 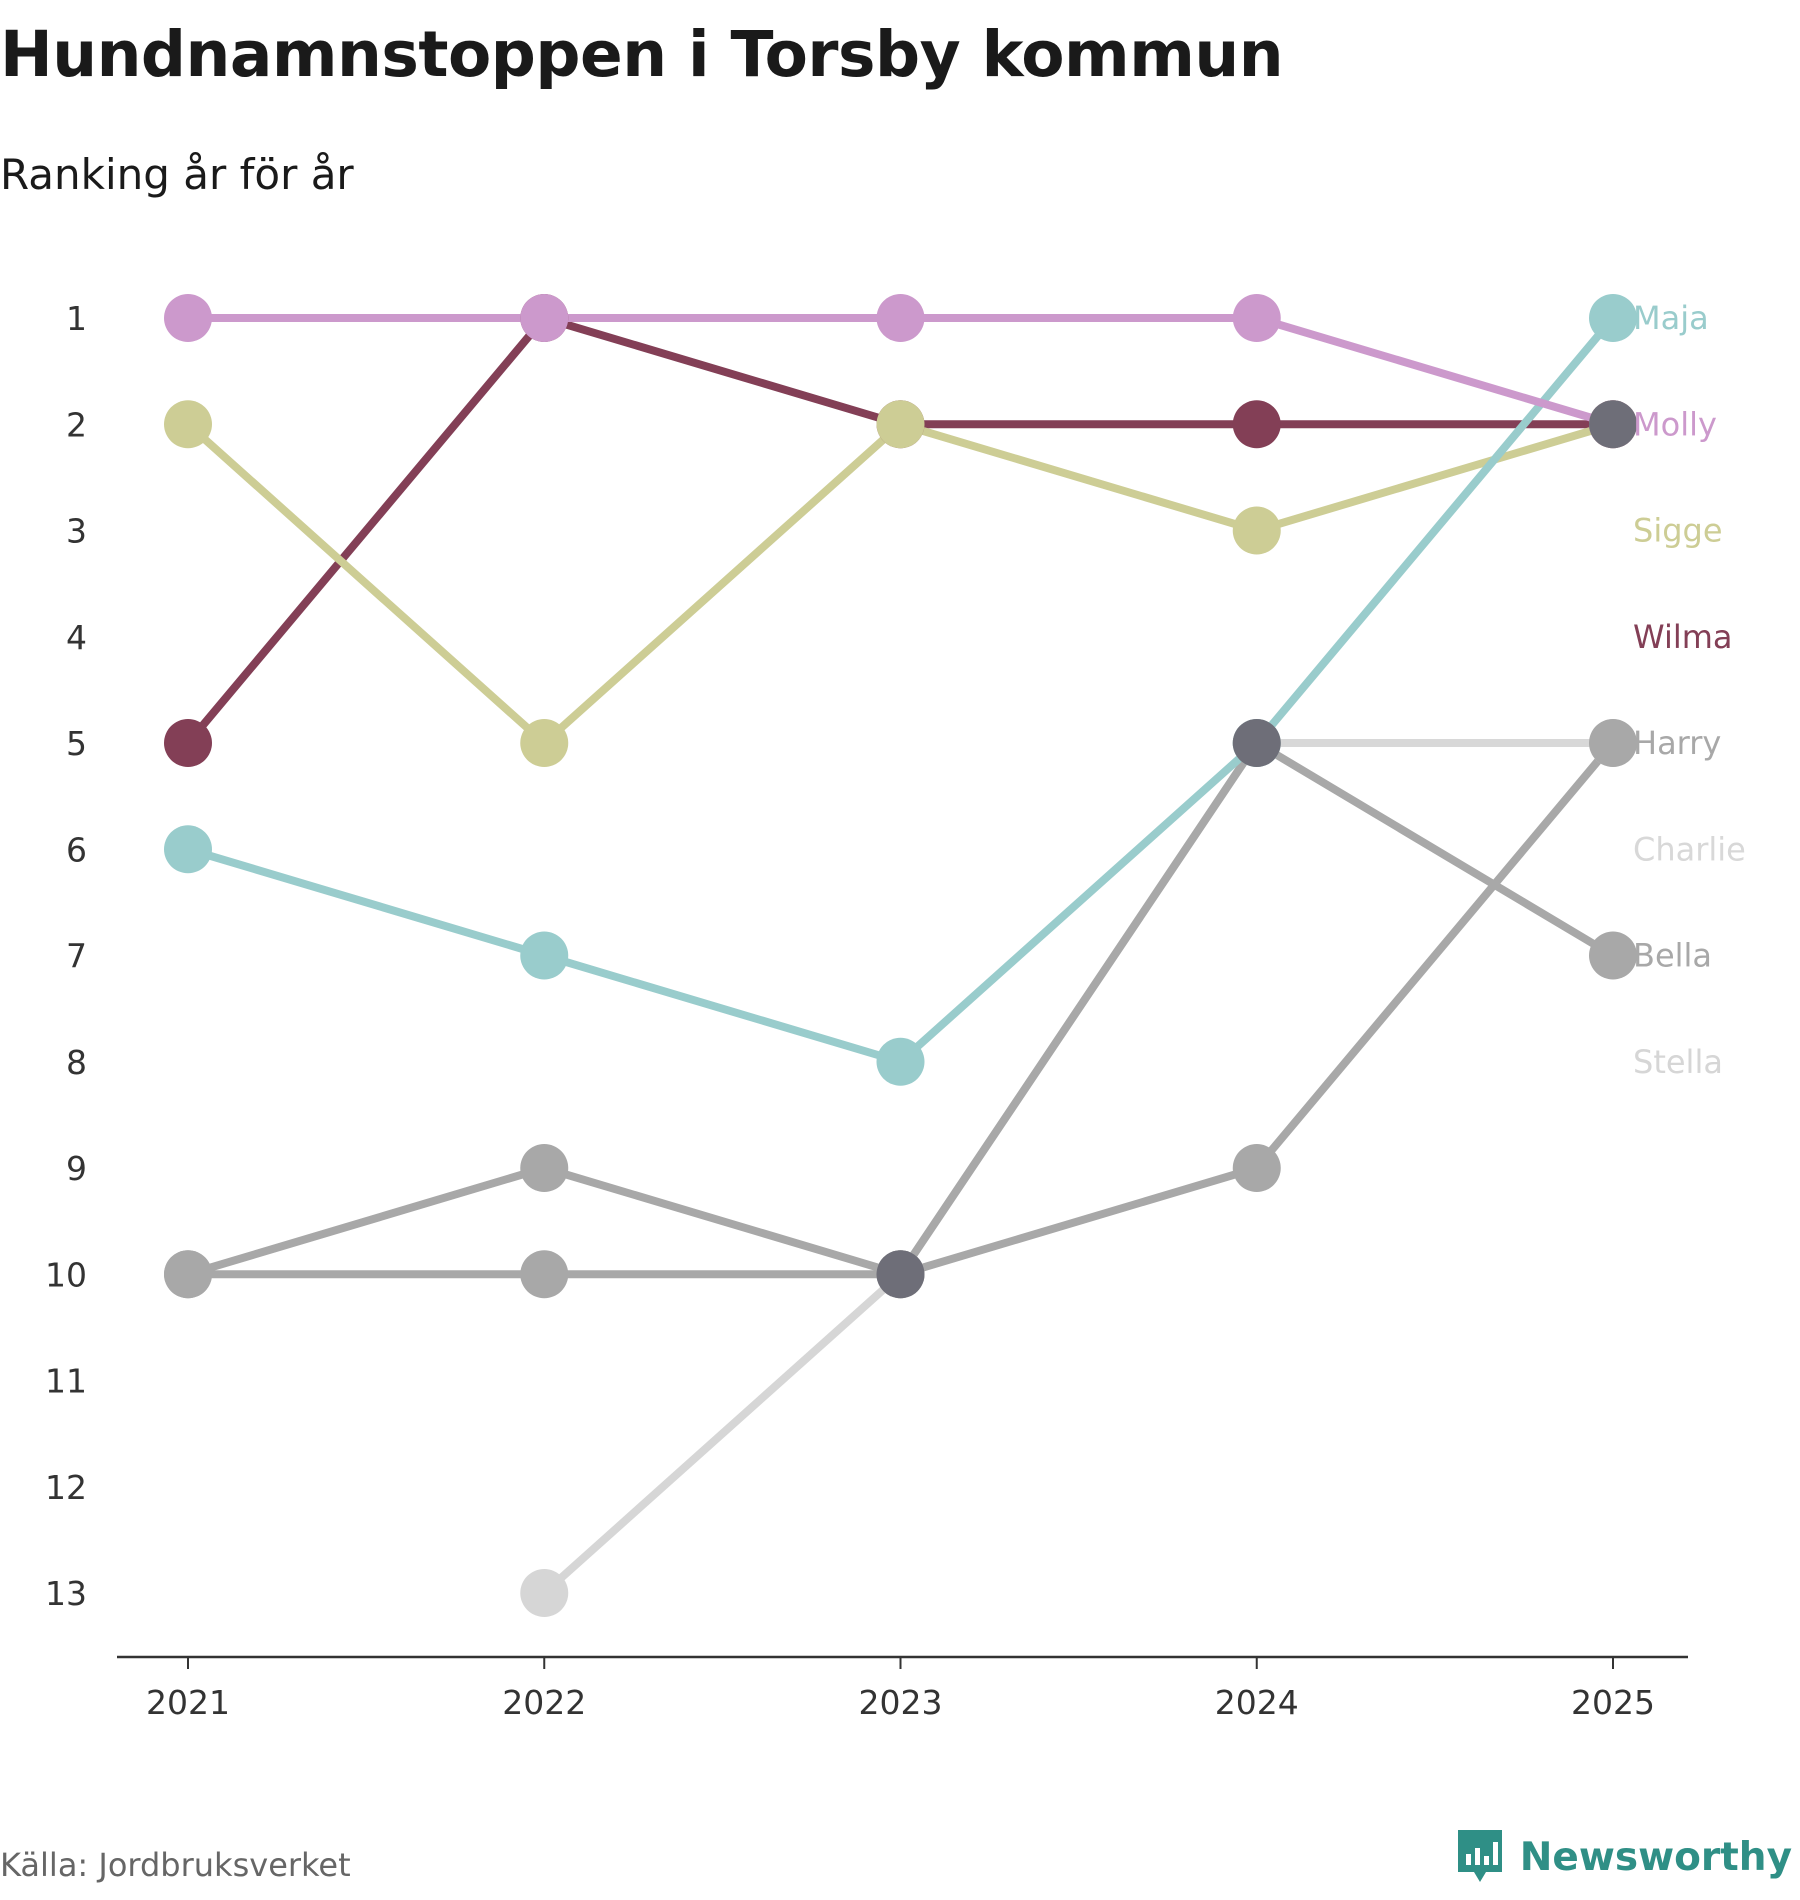 What do you see at coordinates (66, 1274) in the screenshot?
I see `y-tick-label-10: 10` at bounding box center [66, 1274].